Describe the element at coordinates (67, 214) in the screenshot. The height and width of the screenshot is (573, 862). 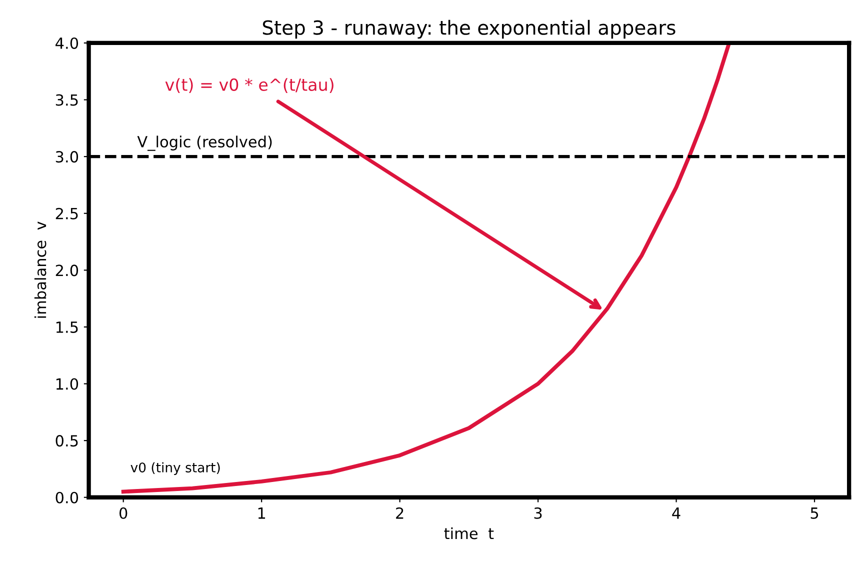
I see `y-tick-label: 2.5` at that location.